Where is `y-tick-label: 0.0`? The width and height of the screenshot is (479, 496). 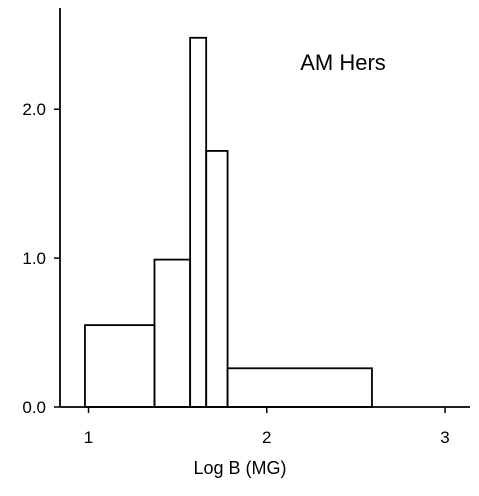
y-tick-label: 0.0 is located at coordinates (34, 407).